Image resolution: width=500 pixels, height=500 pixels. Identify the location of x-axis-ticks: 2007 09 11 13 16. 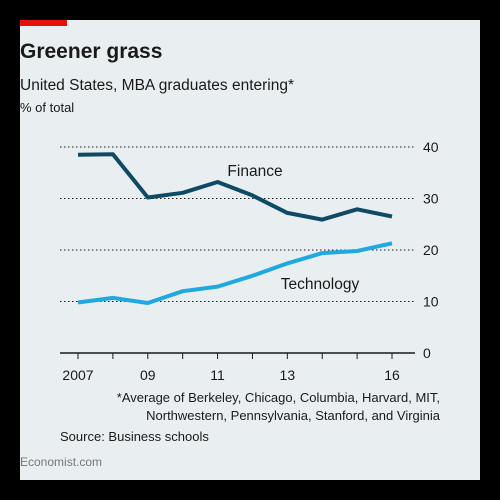
(231, 368).